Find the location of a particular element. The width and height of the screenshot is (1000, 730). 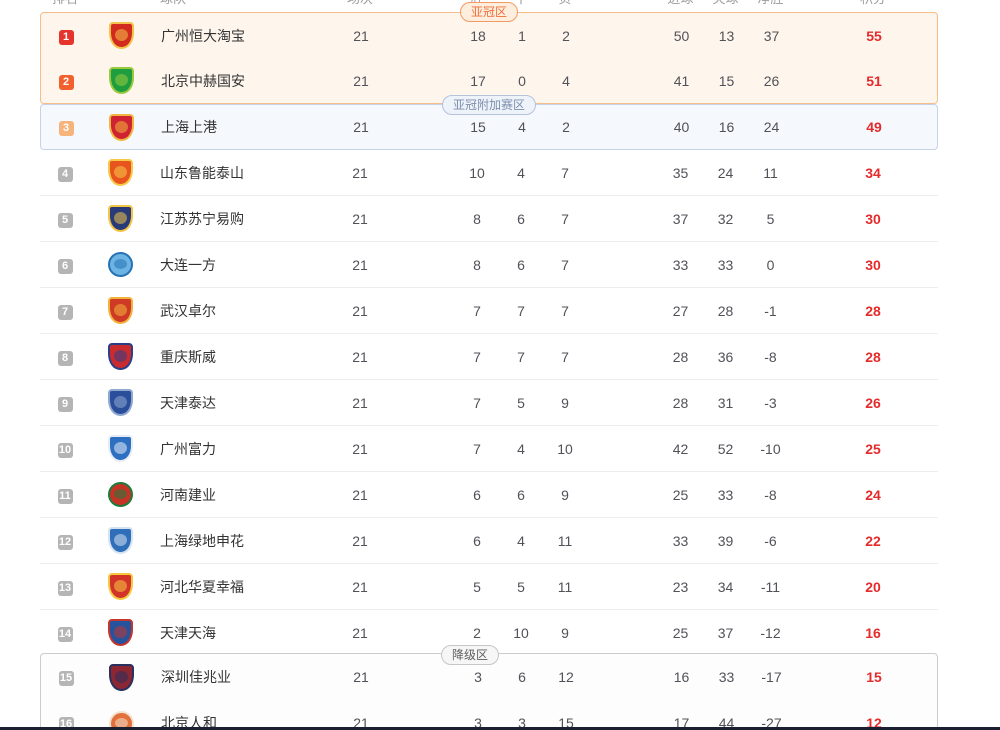

team-row: 15 深圳佳兆业 21 3 6 12 16 33 -17 15 is located at coordinates (489, 677).